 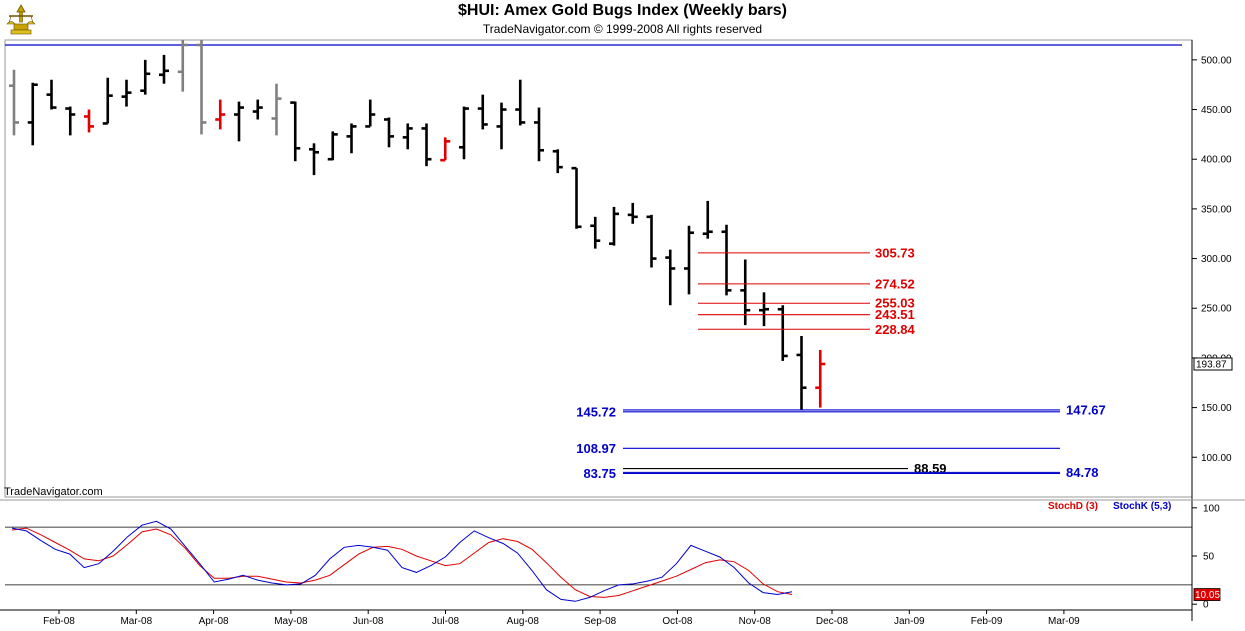 I want to click on stoch-ytick-label: 100, so click(x=1211, y=508).